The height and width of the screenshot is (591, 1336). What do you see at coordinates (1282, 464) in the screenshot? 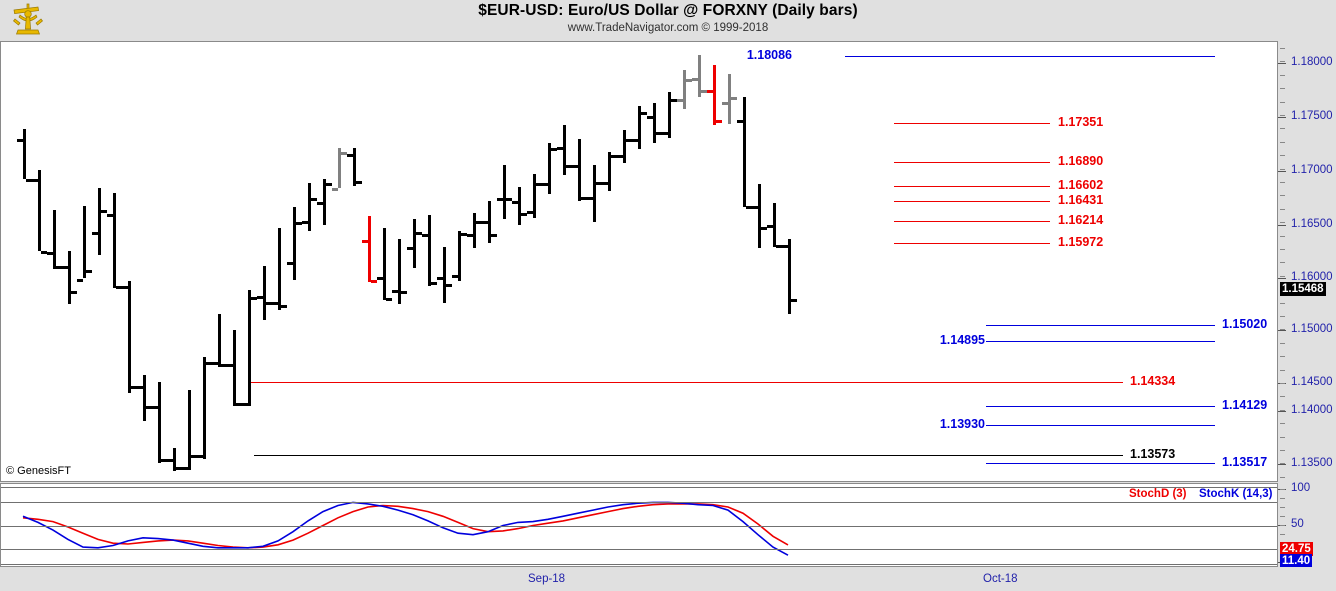
I see `price-axis-tick` at bounding box center [1282, 464].